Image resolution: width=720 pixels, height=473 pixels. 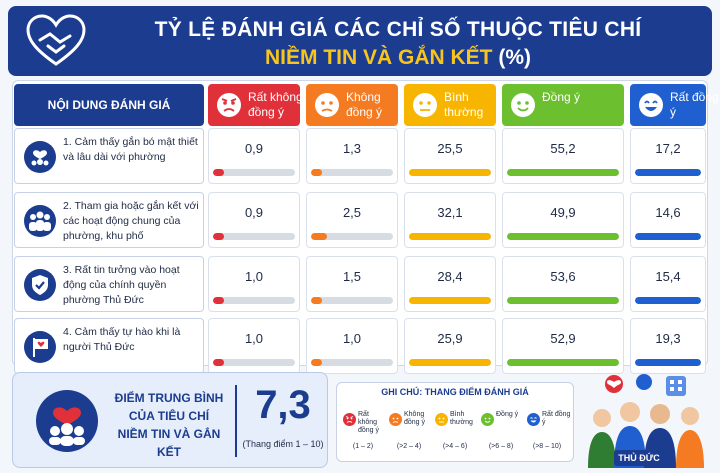 I want to click on row-label: 4. Cảm thấy tự hào khi là người Thủ Đức, so click(x=122, y=339).